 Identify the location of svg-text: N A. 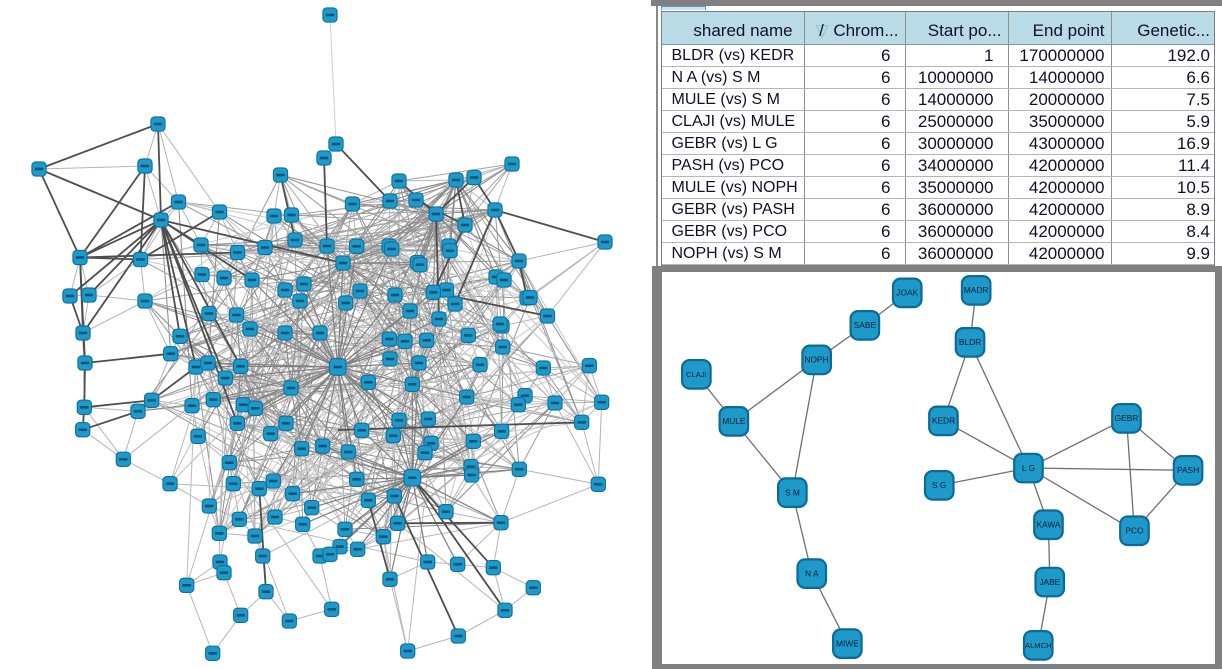
(812, 573).